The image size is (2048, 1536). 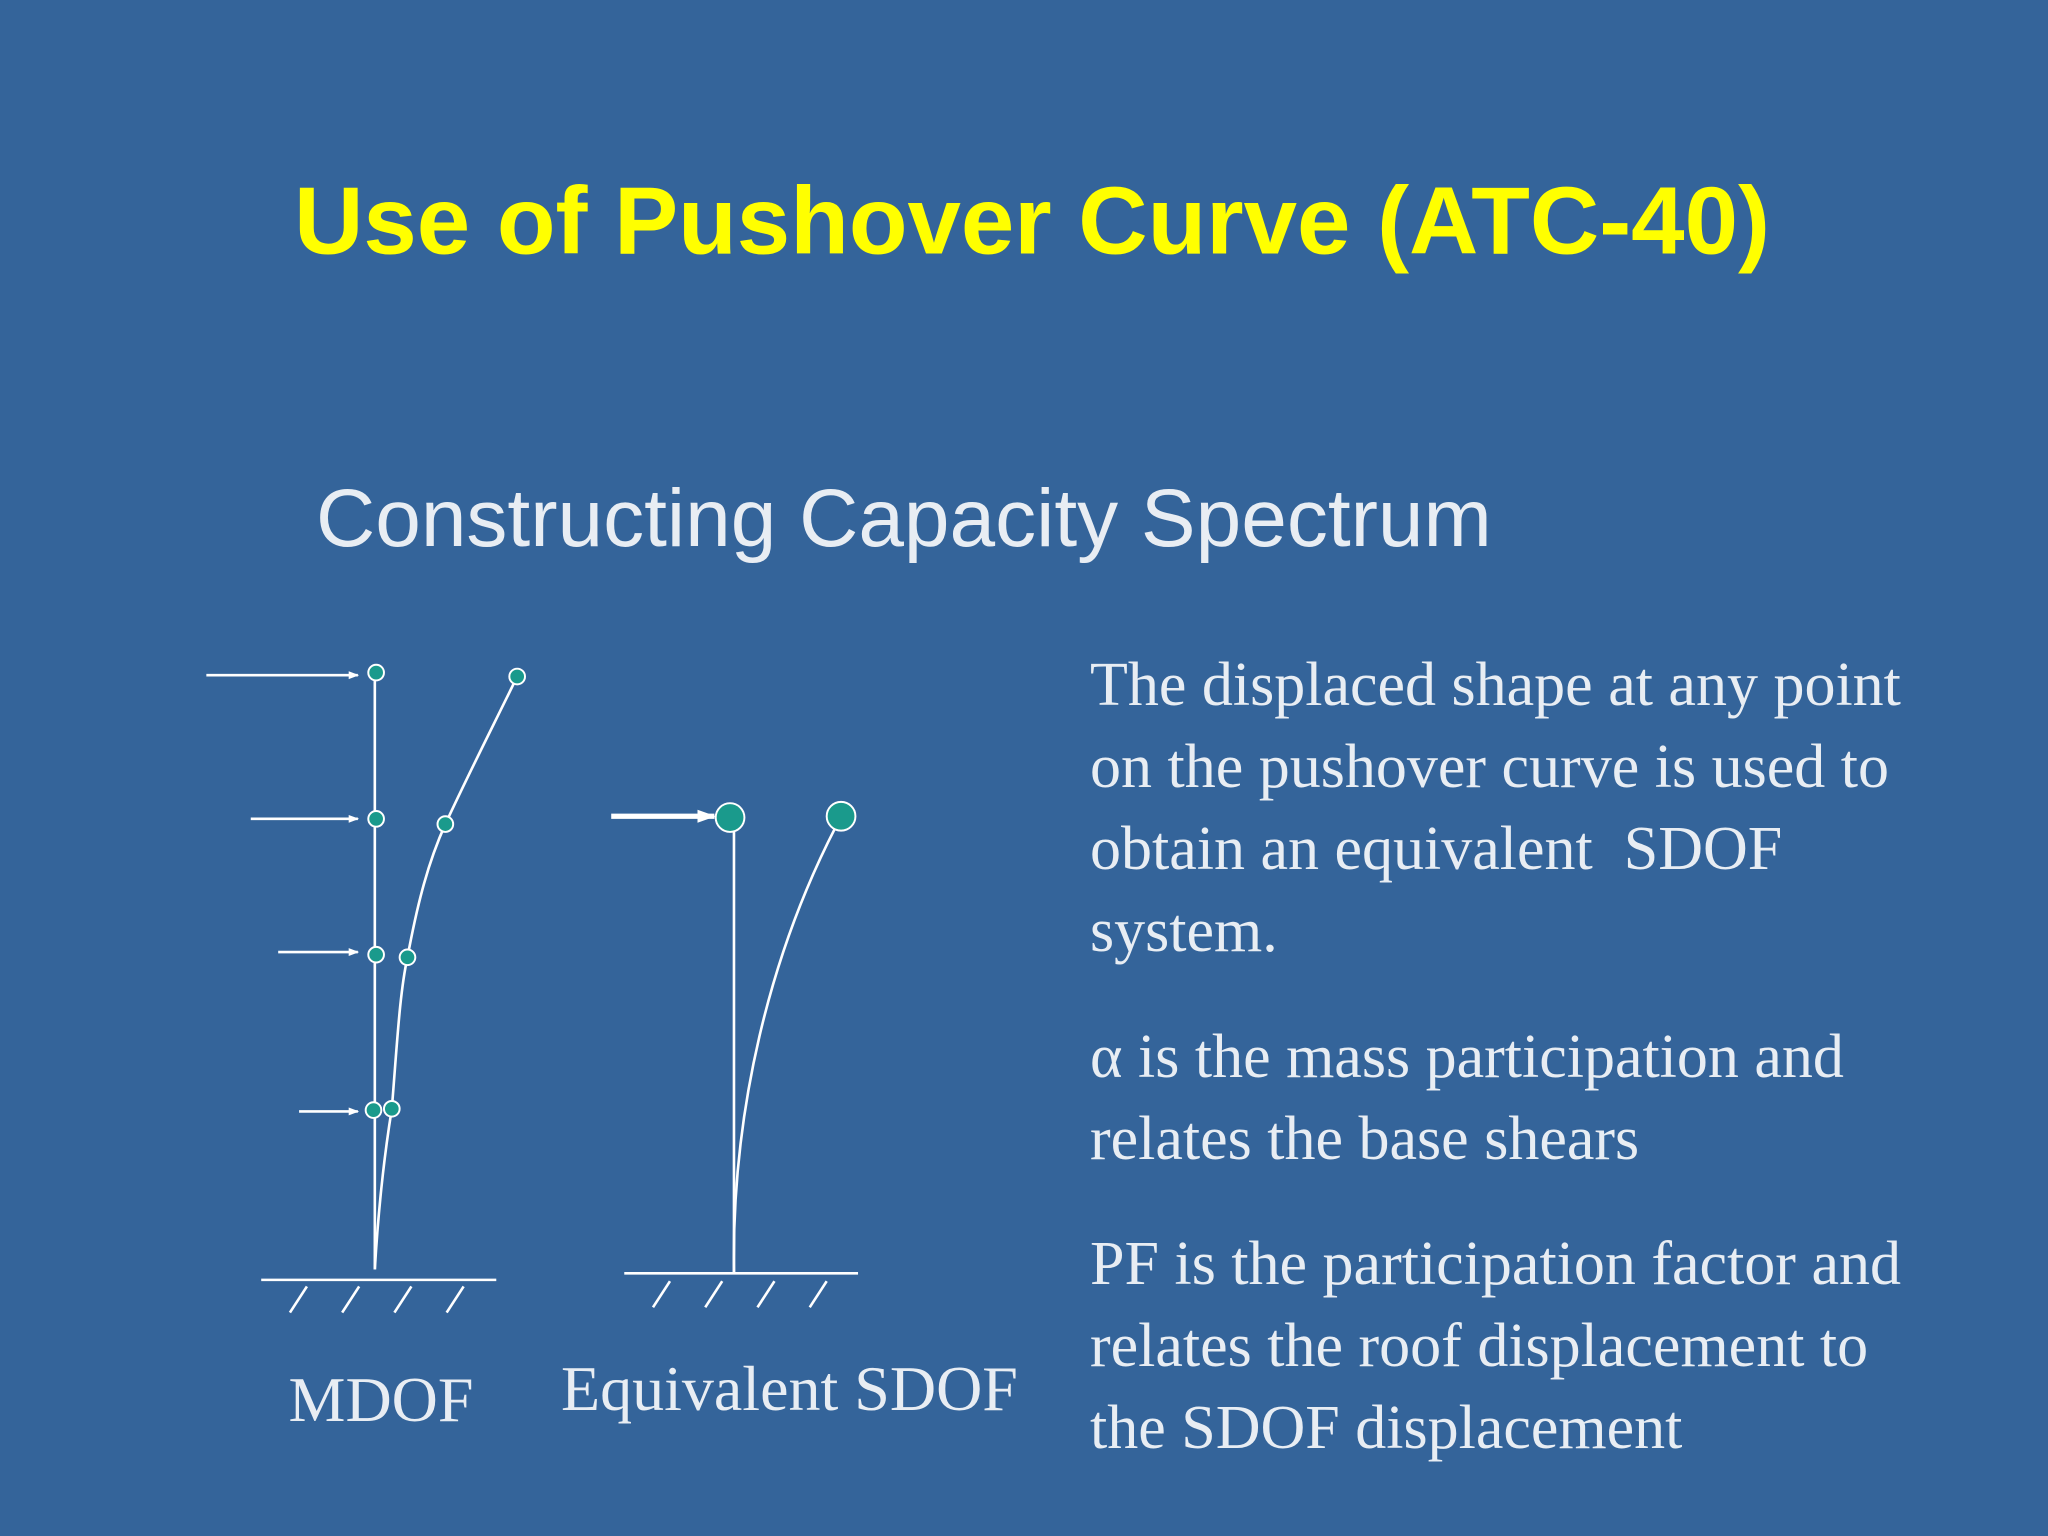 I want to click on paragraph-line: The displaced shape at any point, so click(x=1495, y=685).